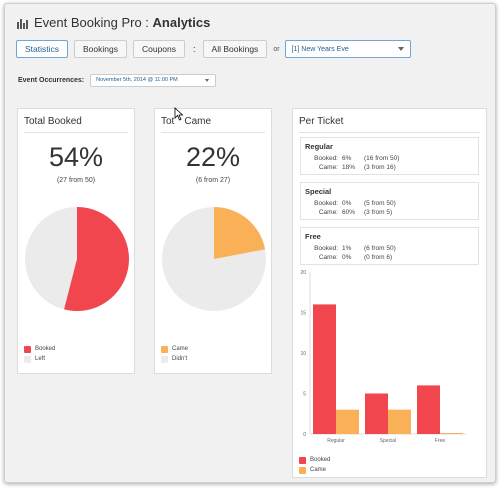 The height and width of the screenshot is (488, 501). I want to click on total-booked-percent: 54%, so click(76, 157).